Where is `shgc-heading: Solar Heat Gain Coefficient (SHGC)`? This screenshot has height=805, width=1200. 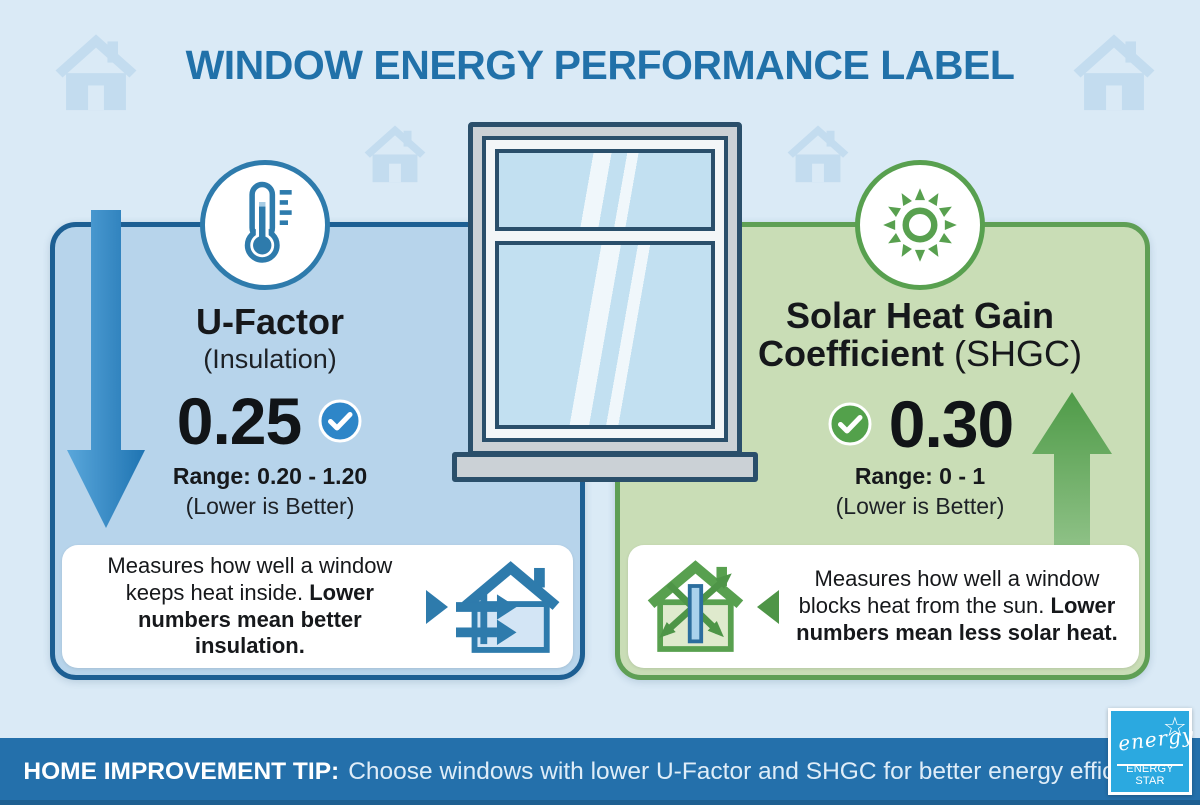
shgc-heading: Solar Heat Gain Coefficient (SHGC) is located at coordinates (920, 335).